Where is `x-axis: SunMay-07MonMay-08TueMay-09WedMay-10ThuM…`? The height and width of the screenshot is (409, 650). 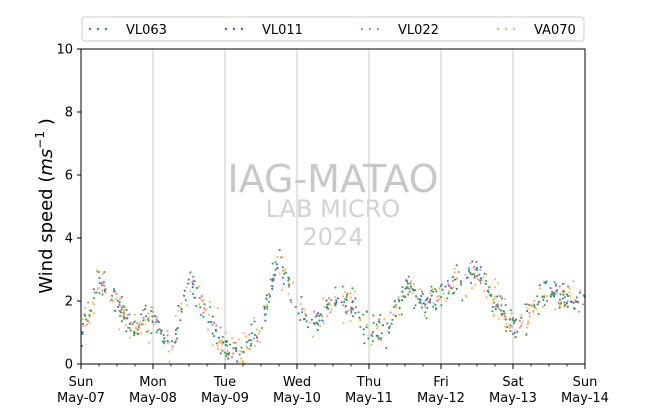 x-axis: SunMay-07MonMay-08TueMay-09WedMay-10ThuM… is located at coordinates (333, 385).